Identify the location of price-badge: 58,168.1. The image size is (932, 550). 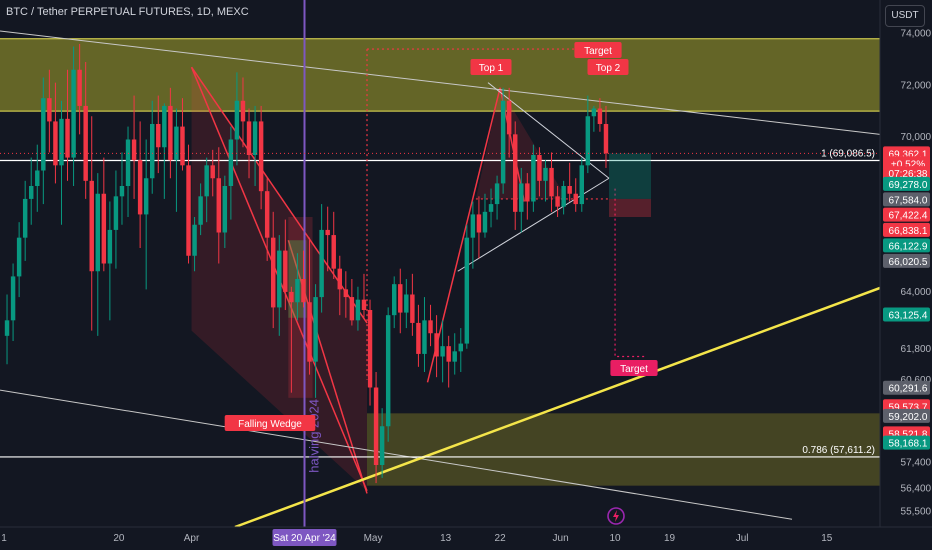
(906, 442).